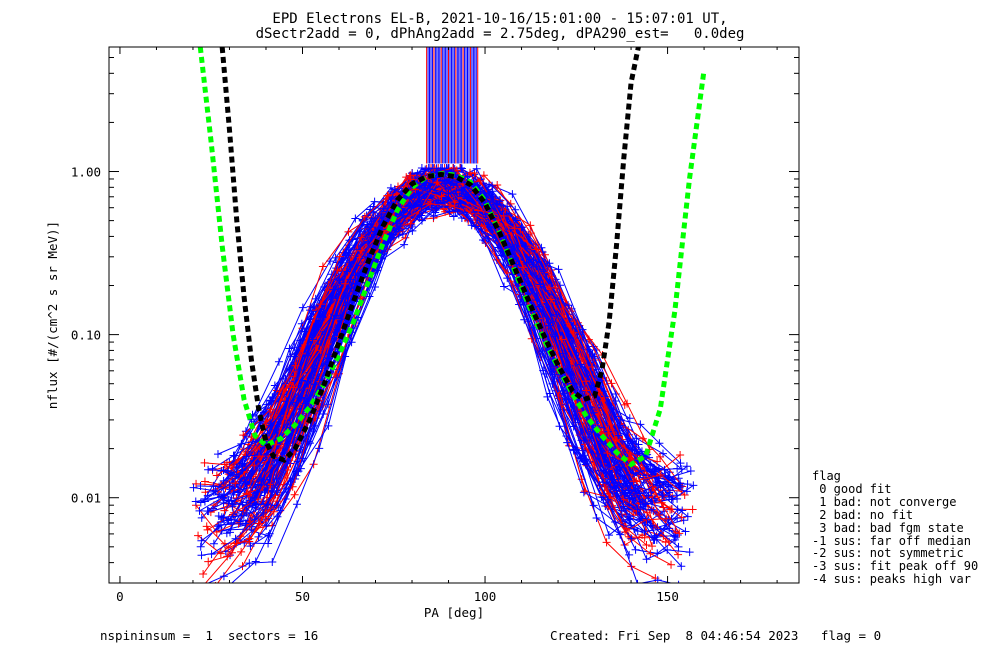  Describe the element at coordinates (891, 540) in the screenshot. I see `legend-item: -1 sus: far off median` at that location.